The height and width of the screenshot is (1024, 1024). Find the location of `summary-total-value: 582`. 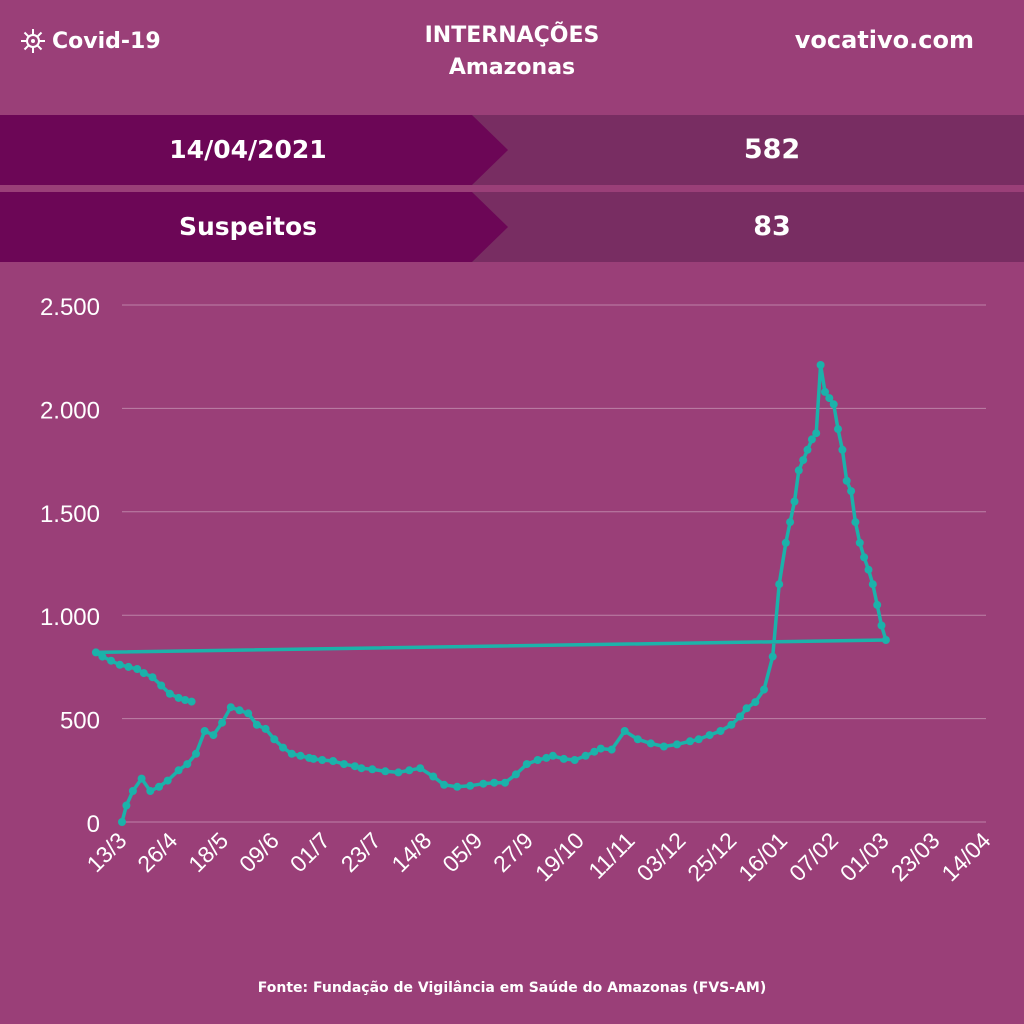

summary-total-value: 582 is located at coordinates (772, 149).